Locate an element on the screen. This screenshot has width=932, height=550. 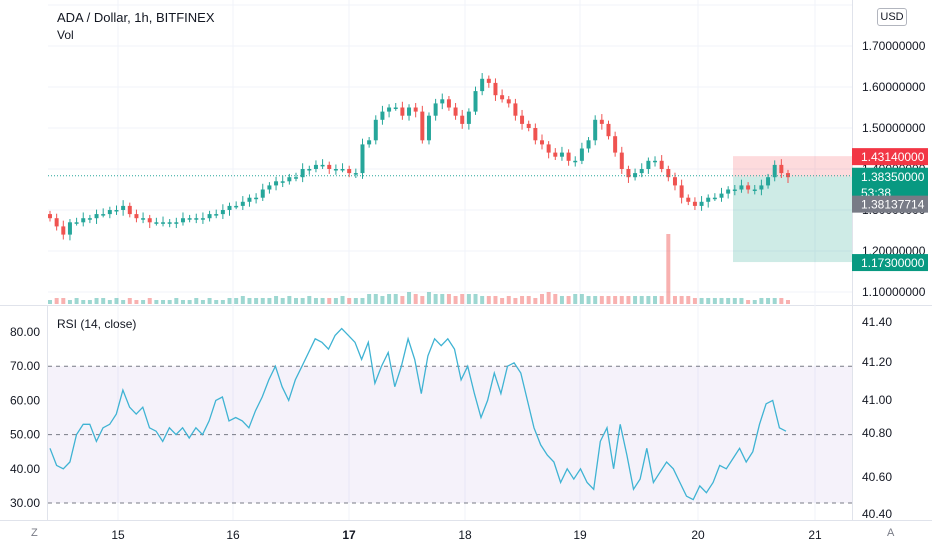
rsi-right-tick-label: 41.20 is located at coordinates (877, 362).